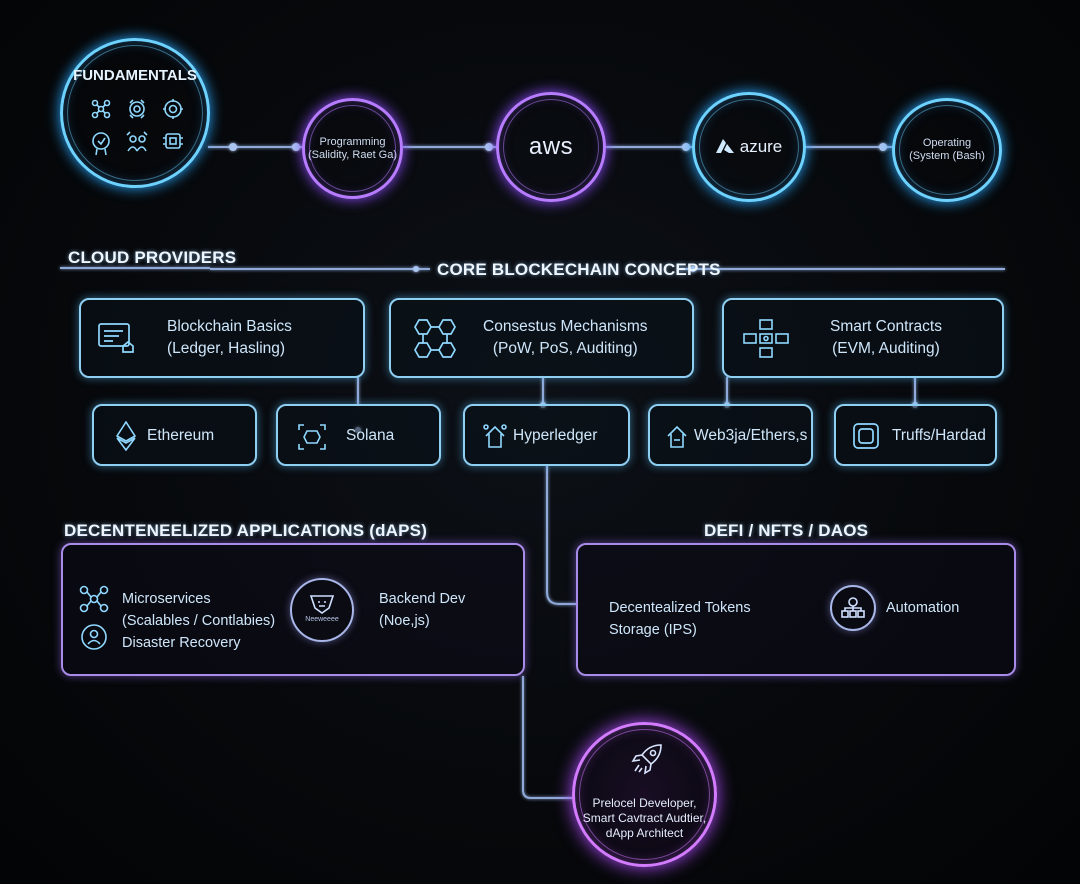  What do you see at coordinates (94, 599) in the screenshot?
I see `microservices-icon` at bounding box center [94, 599].